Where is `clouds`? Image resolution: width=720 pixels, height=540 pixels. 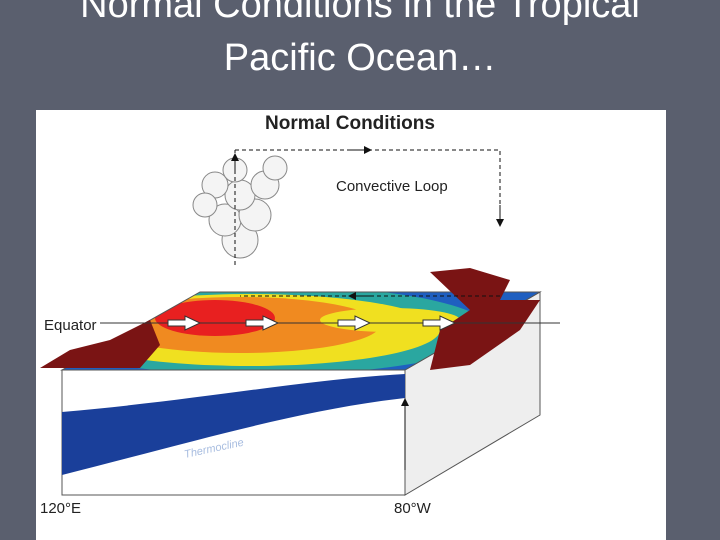
clouds is located at coordinates (240, 207).